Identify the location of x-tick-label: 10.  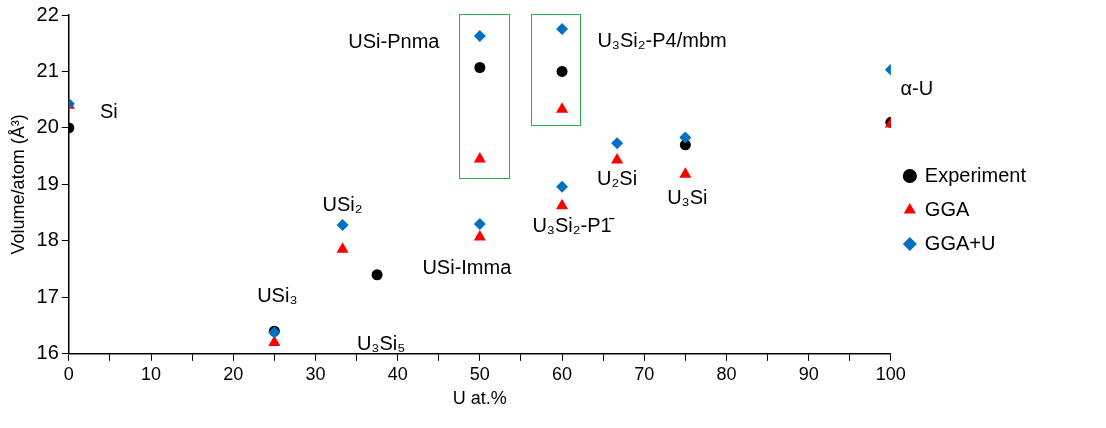
(151, 373).